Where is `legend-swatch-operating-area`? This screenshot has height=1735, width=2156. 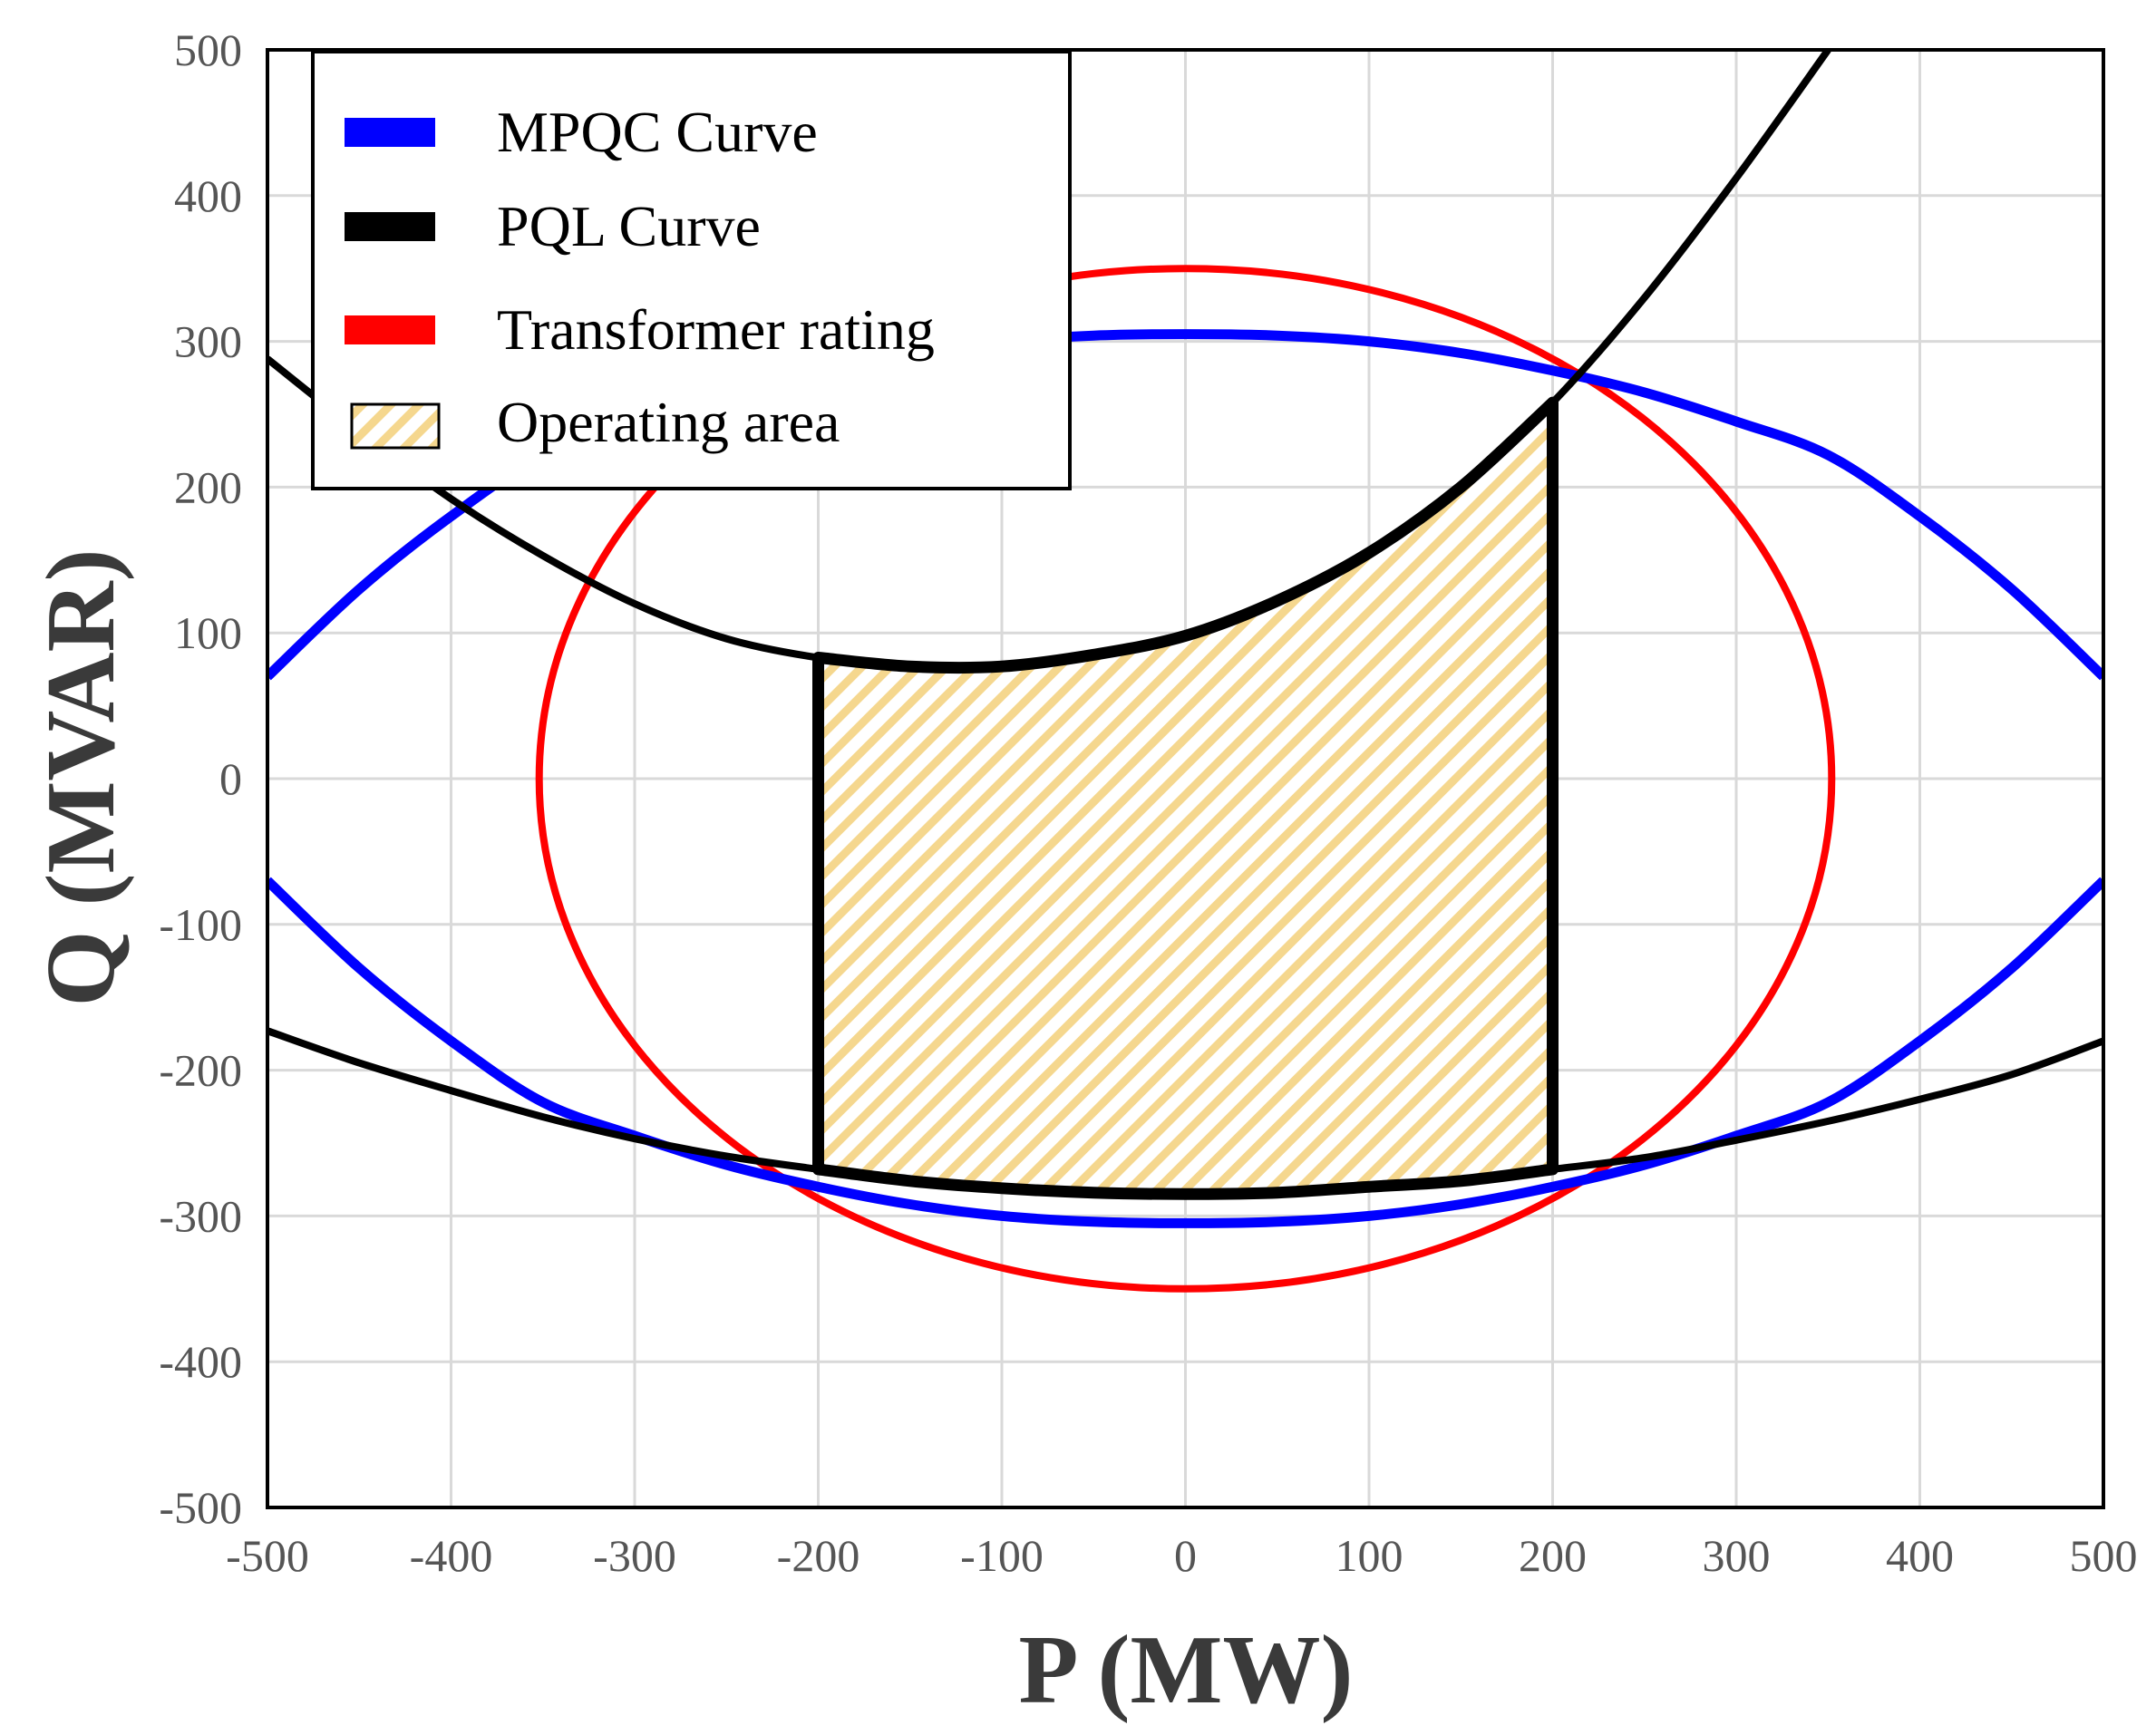 legend-swatch-operating-area is located at coordinates (395, 426).